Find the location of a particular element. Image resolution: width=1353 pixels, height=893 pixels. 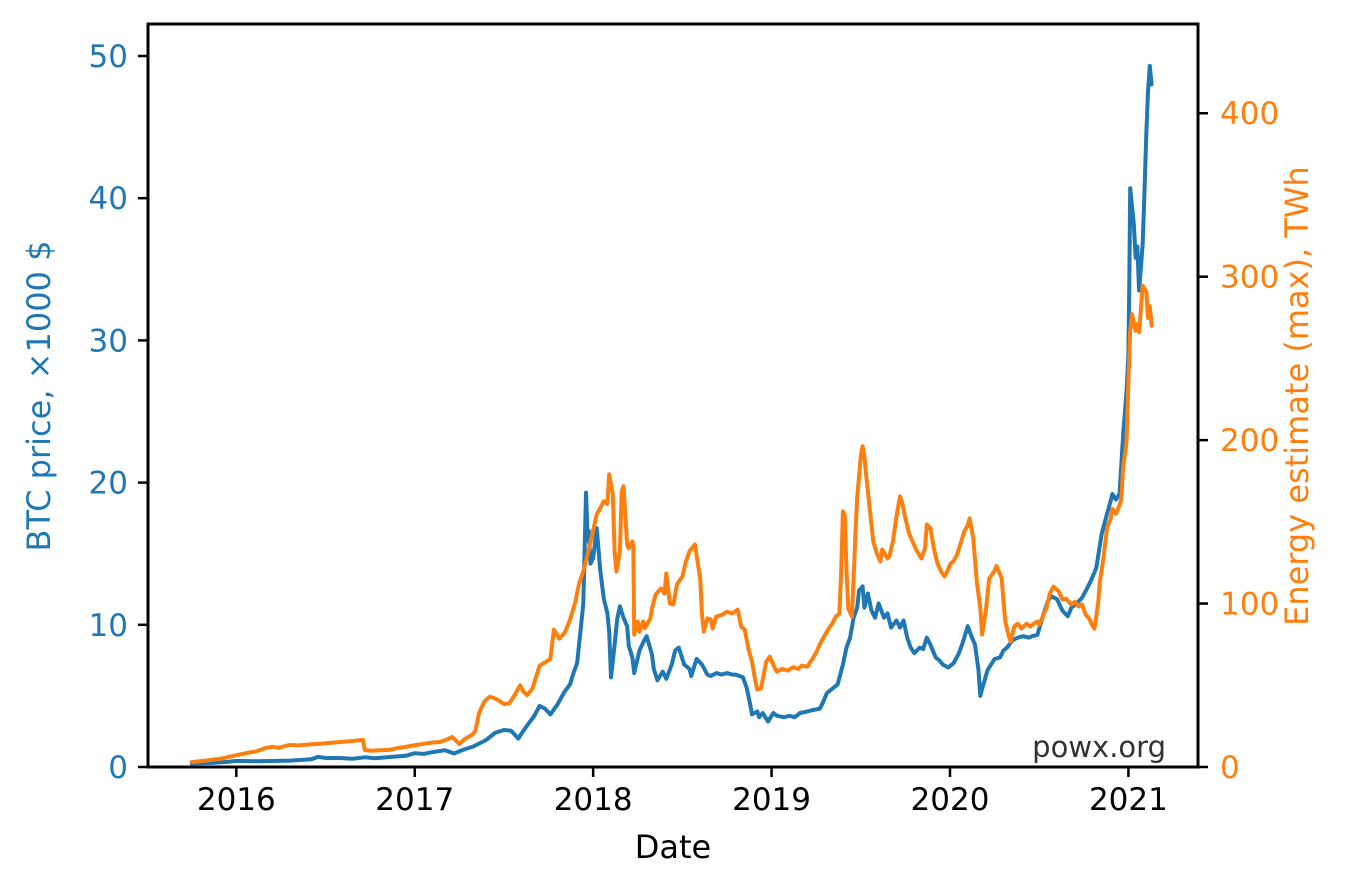

x-axis-label: Date is located at coordinates (673, 847).